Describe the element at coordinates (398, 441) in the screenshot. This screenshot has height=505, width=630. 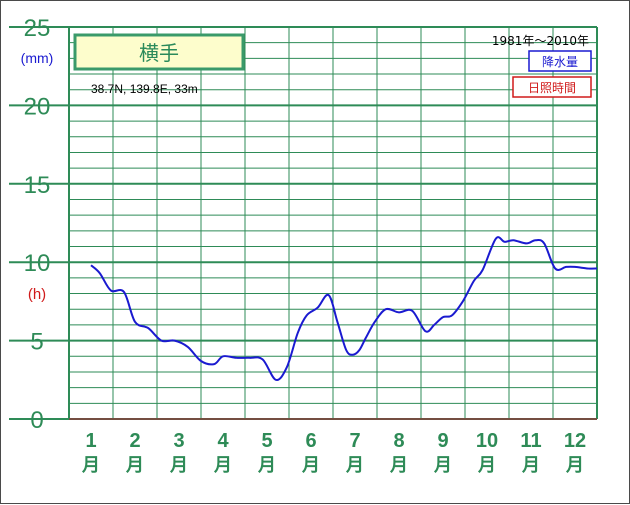
I see `x-tick-label-month-number: 8` at that location.